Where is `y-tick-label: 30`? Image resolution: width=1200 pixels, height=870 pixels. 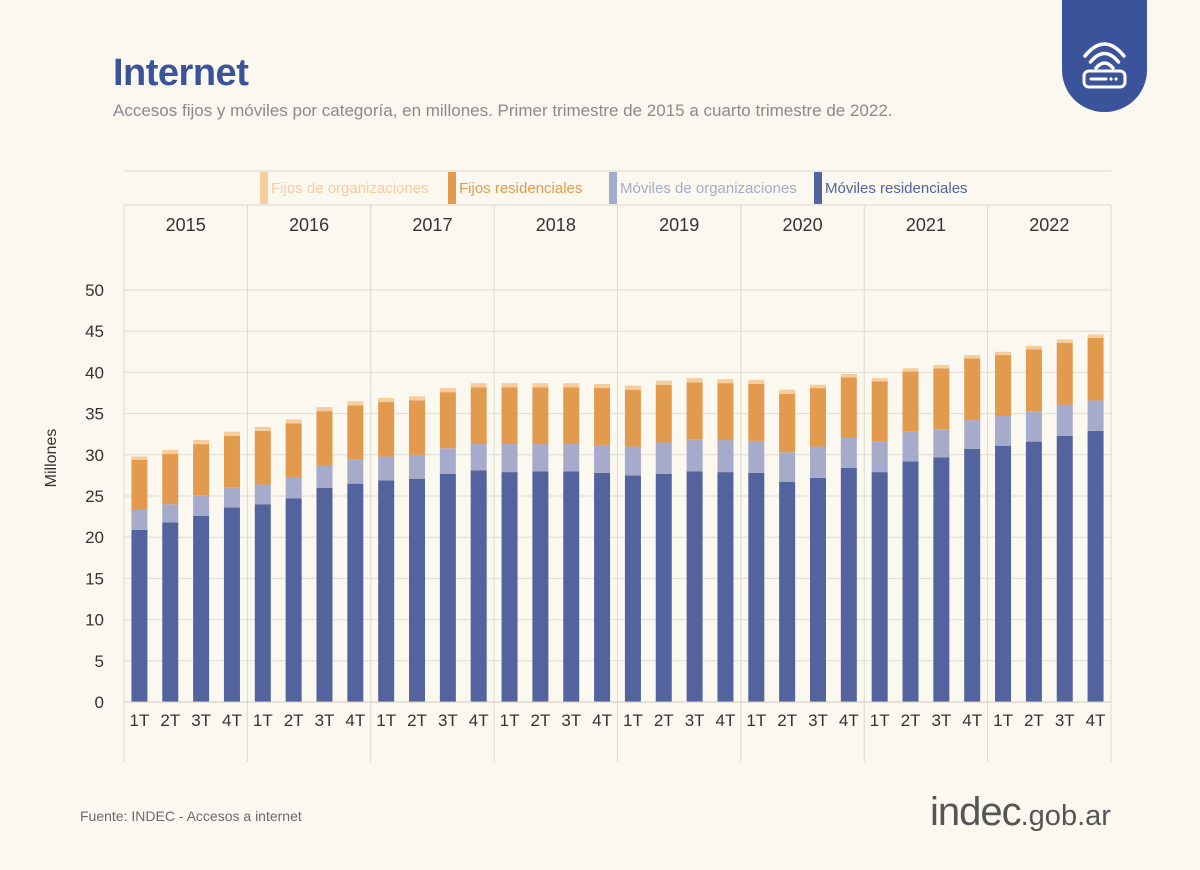
y-tick-label: 30 is located at coordinates (94, 455).